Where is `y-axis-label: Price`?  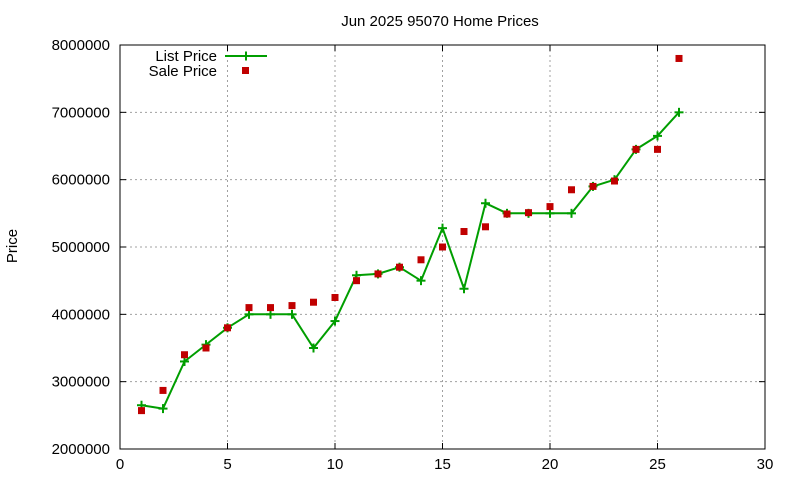
y-axis-label: Price is located at coordinates (12, 246).